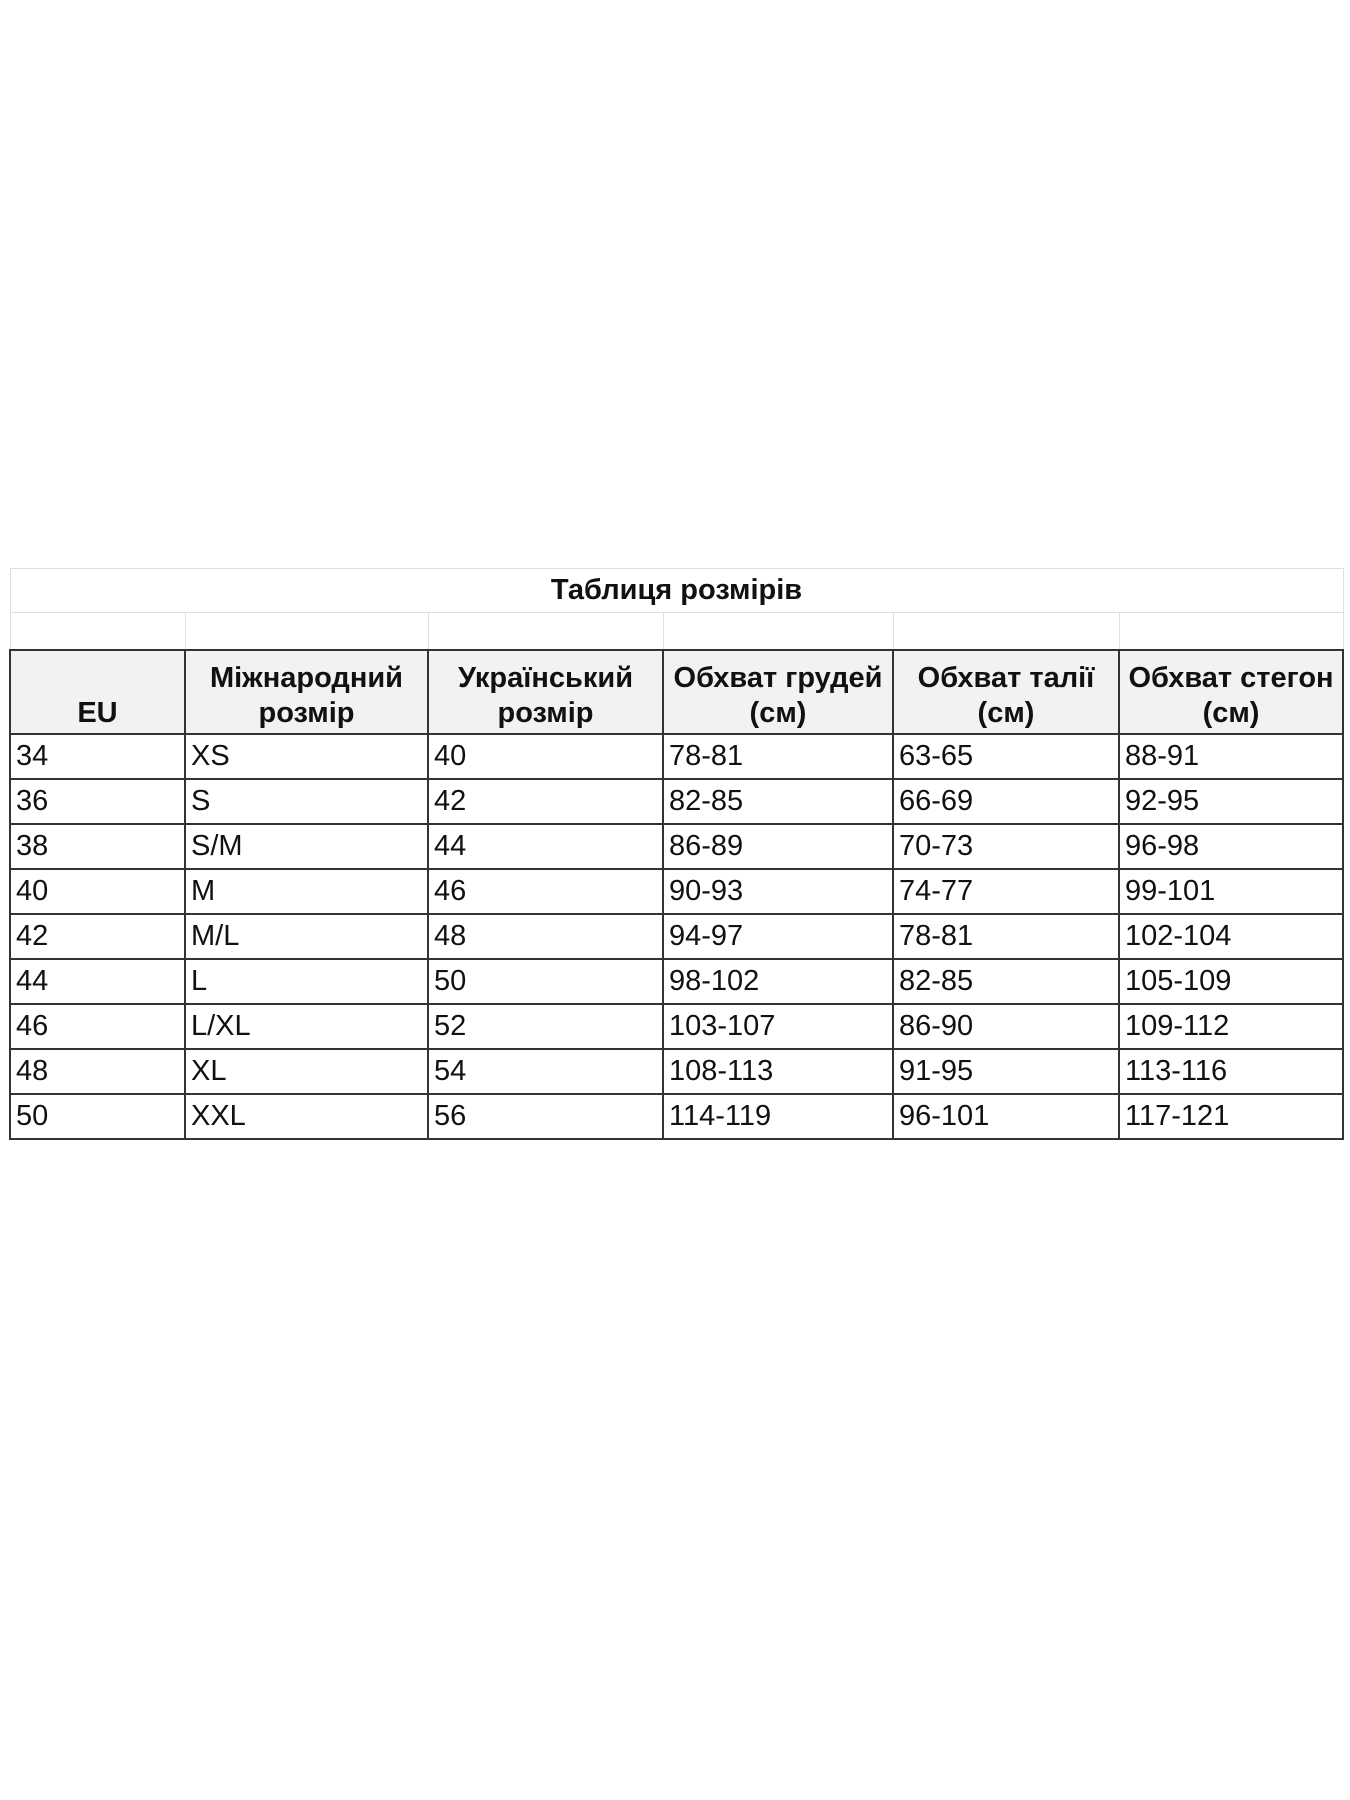 Image resolution: width=1350 pixels, height=1800 pixels. I want to click on table-cell: 108-113, so click(778, 1071).